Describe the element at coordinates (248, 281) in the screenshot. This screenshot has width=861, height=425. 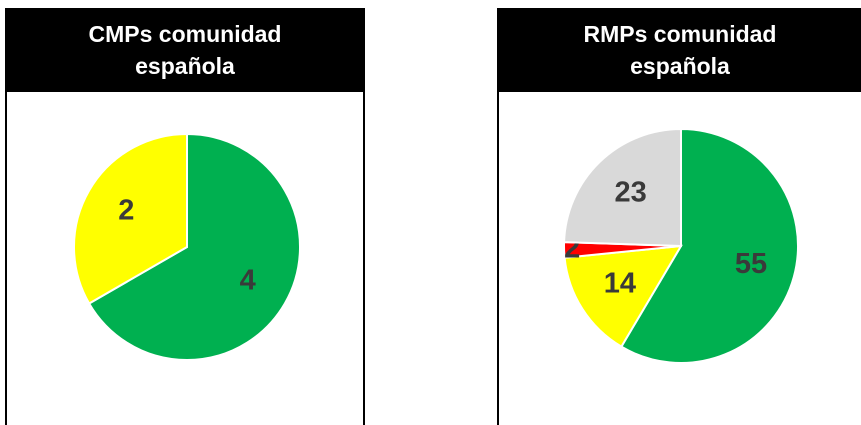
I see `data-label: 4` at that location.